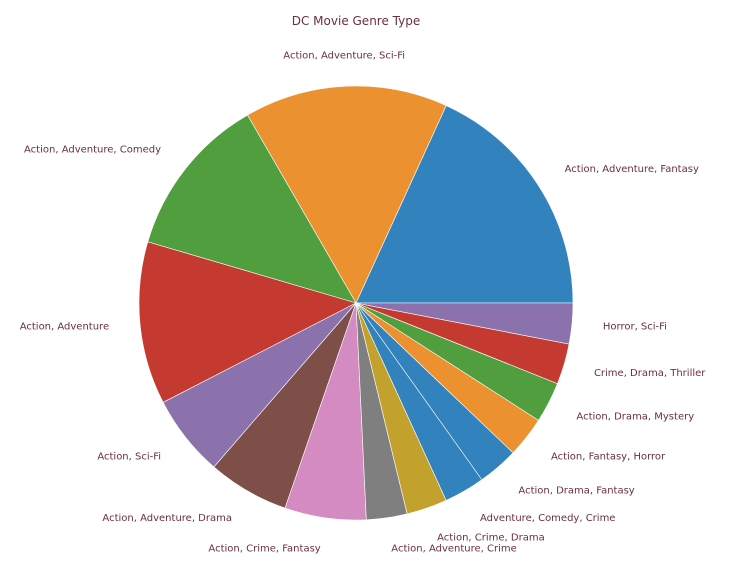 This screenshot has width=751, height=584. I want to click on pie-label-action-adventure-sci-fi: Action, Adventure, Sci-Fi, so click(344, 55).